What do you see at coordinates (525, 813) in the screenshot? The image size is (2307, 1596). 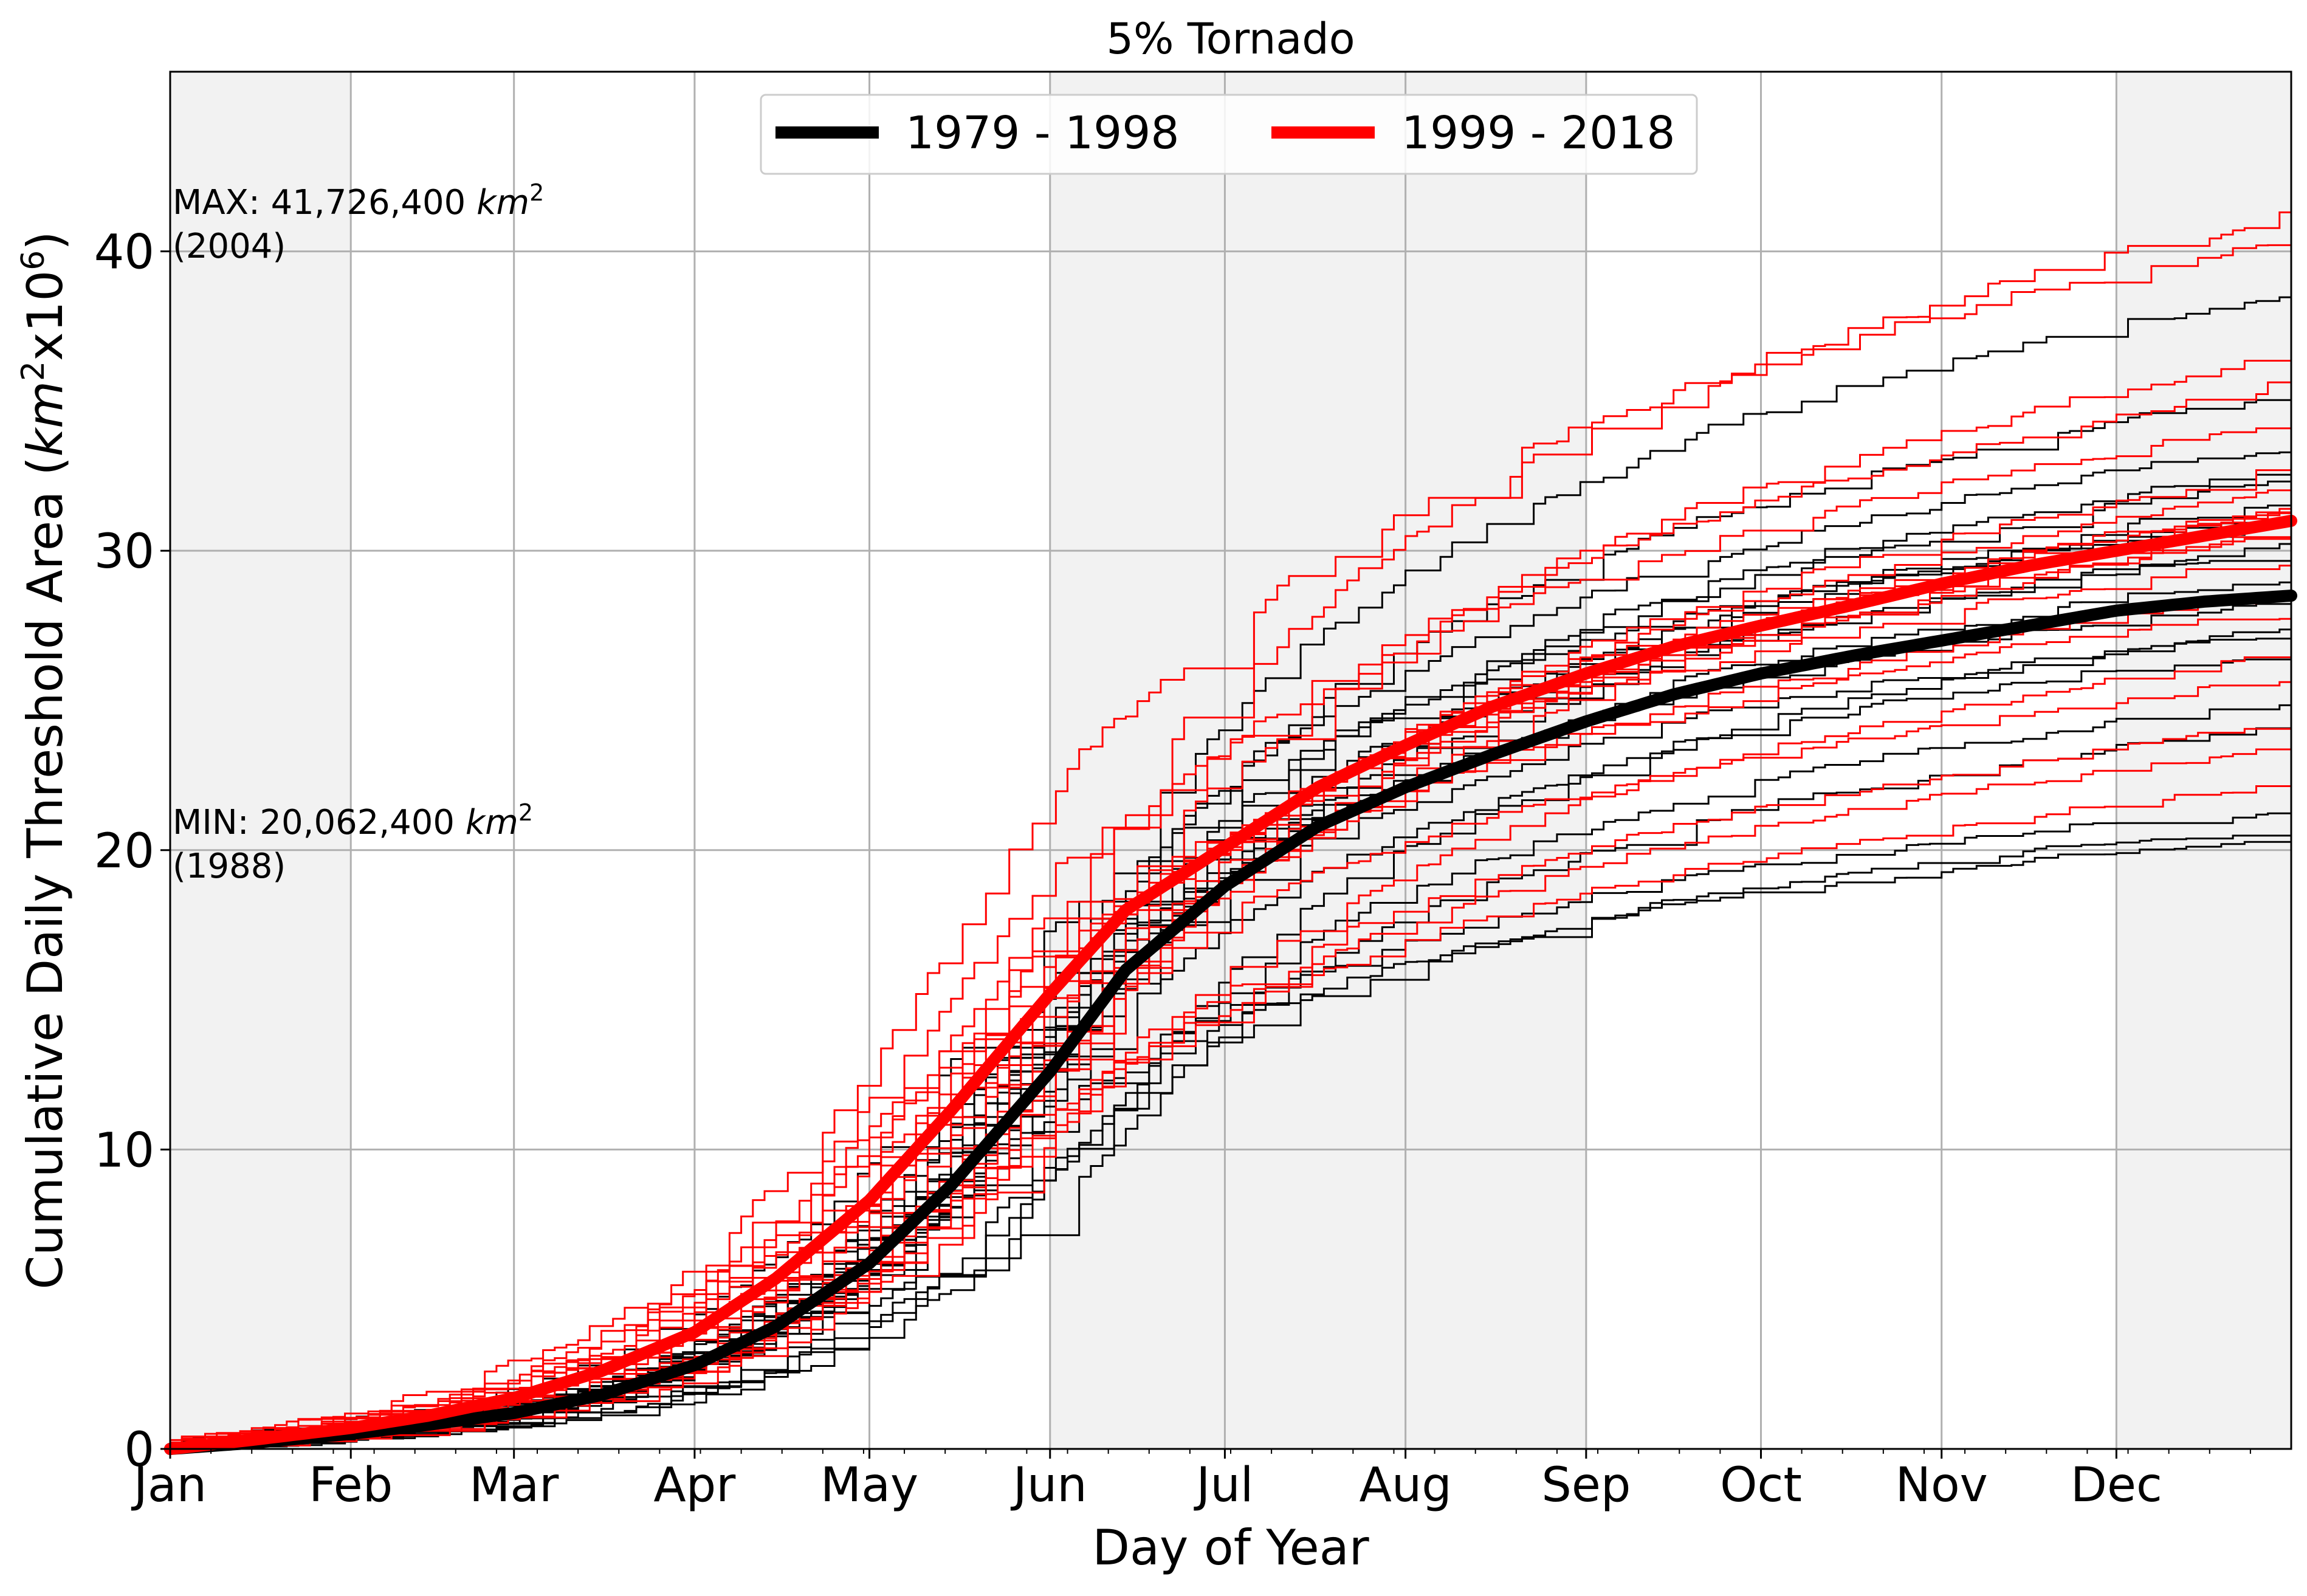 I see `min-annotation-unit-exp: 2` at bounding box center [525, 813].